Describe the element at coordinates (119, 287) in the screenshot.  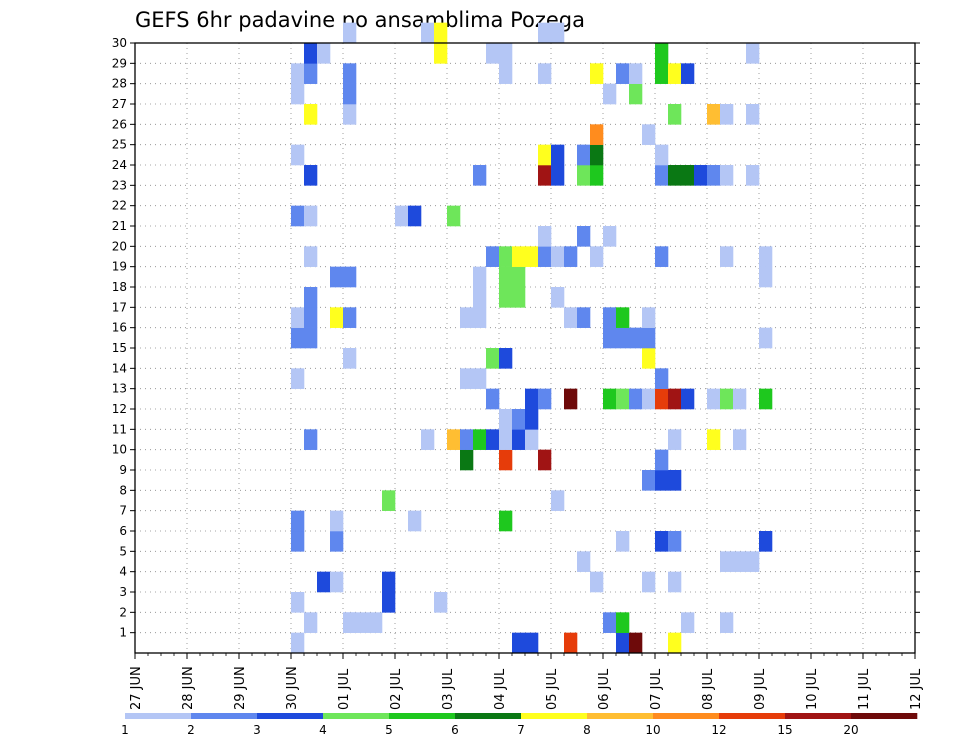
I see `y-tick-label: 18` at that location.